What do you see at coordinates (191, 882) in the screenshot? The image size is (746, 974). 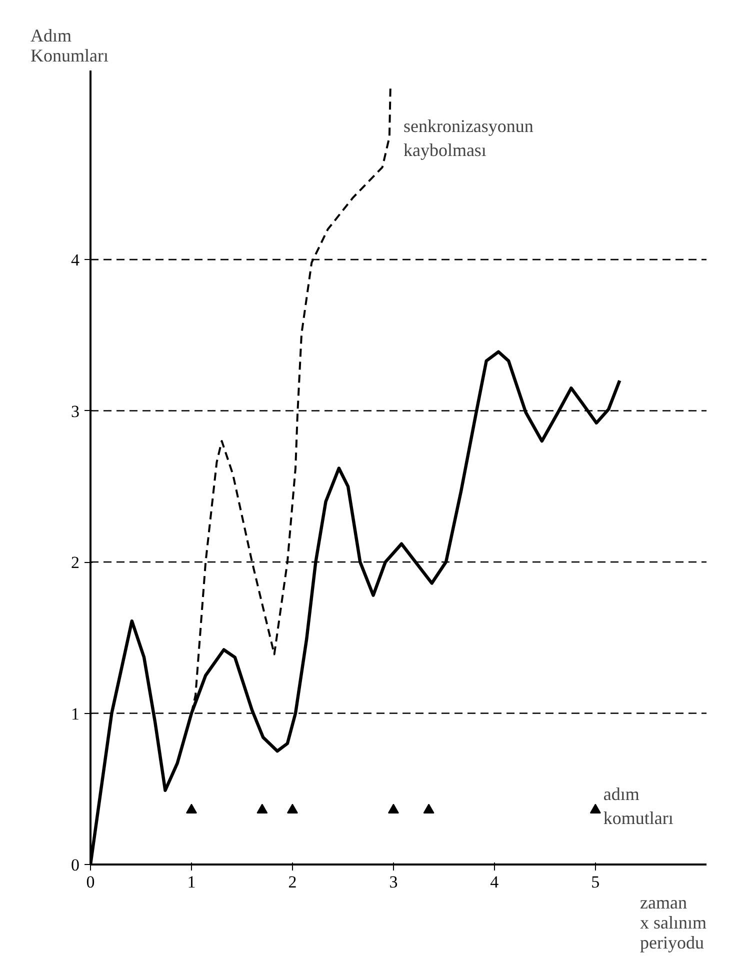 I see `x-tick-label: 1` at bounding box center [191, 882].